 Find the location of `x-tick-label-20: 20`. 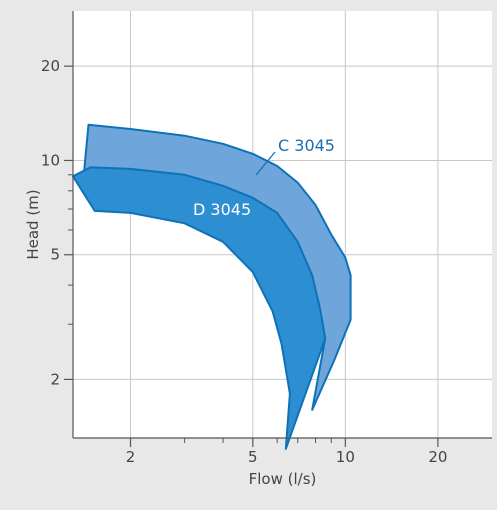

x-tick-label-20: 20 is located at coordinates (437, 457).